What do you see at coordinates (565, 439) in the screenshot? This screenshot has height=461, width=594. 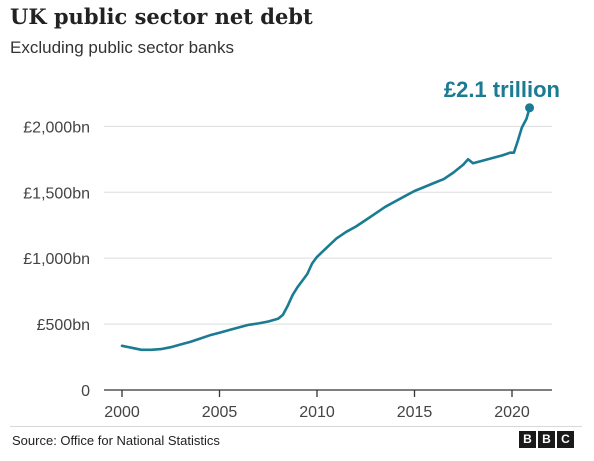 I see `bbc-logo-letter-c: C` at bounding box center [565, 439].